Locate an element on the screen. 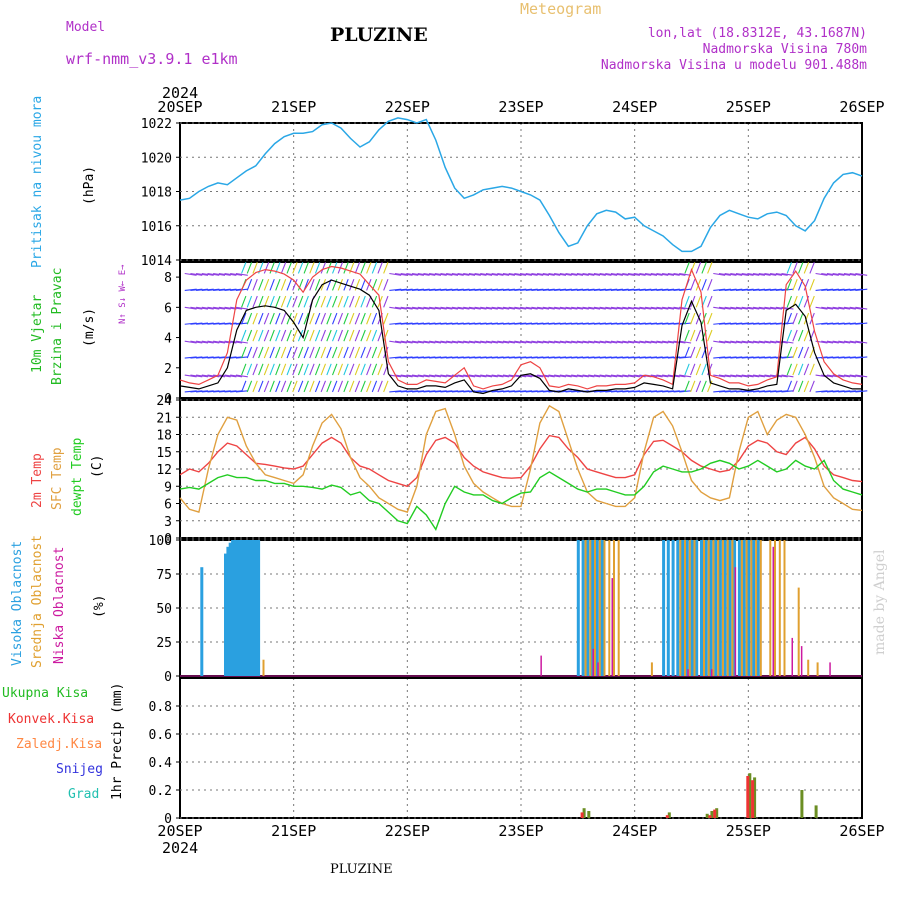 This screenshot has height=900, width=900. x-tick-label-top: 25SEP is located at coordinates (748, 107).